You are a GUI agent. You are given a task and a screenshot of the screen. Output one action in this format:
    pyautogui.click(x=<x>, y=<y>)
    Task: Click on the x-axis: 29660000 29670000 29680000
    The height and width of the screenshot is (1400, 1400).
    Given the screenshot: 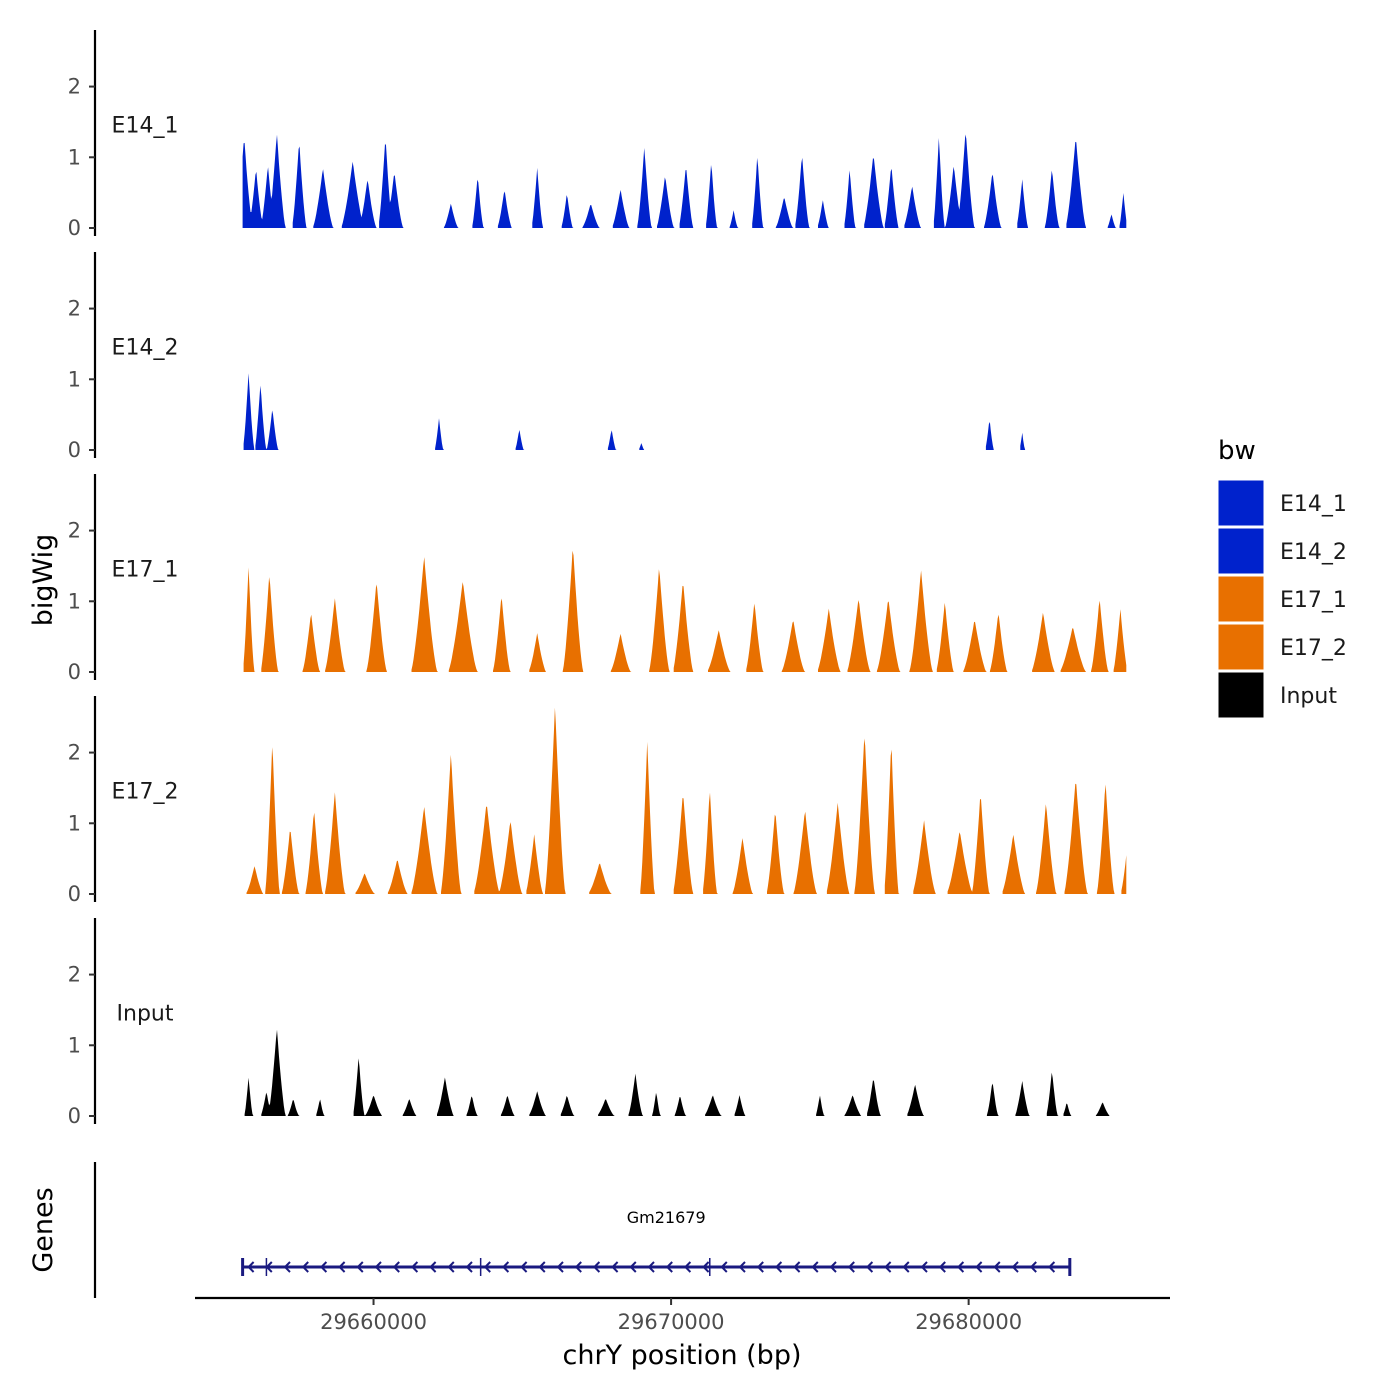 What is the action you would take?
    pyautogui.click(x=682, y=1315)
    